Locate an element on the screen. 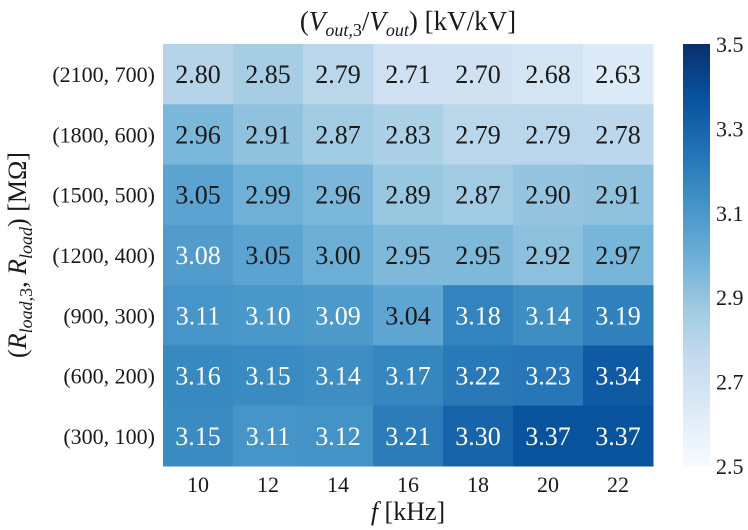 The height and width of the screenshot is (530, 748). colorbar-tick-label: 3.5 is located at coordinates (730, 44).